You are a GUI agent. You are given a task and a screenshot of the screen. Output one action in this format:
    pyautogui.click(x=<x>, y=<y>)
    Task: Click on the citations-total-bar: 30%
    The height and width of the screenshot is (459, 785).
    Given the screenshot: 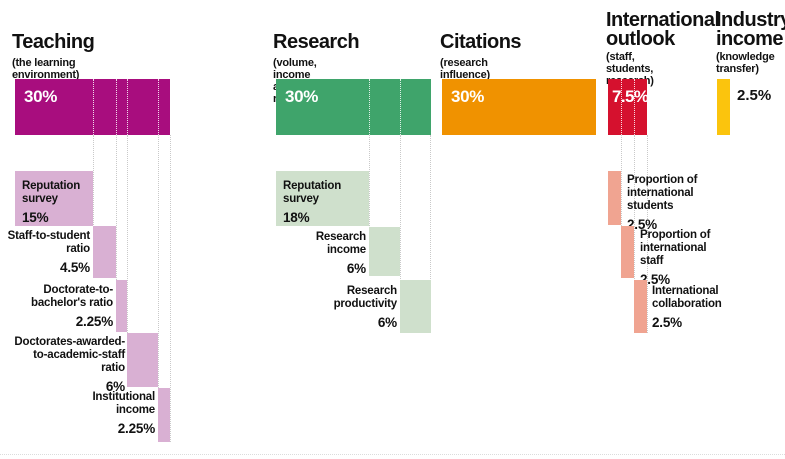 What is the action you would take?
    pyautogui.click(x=519, y=107)
    